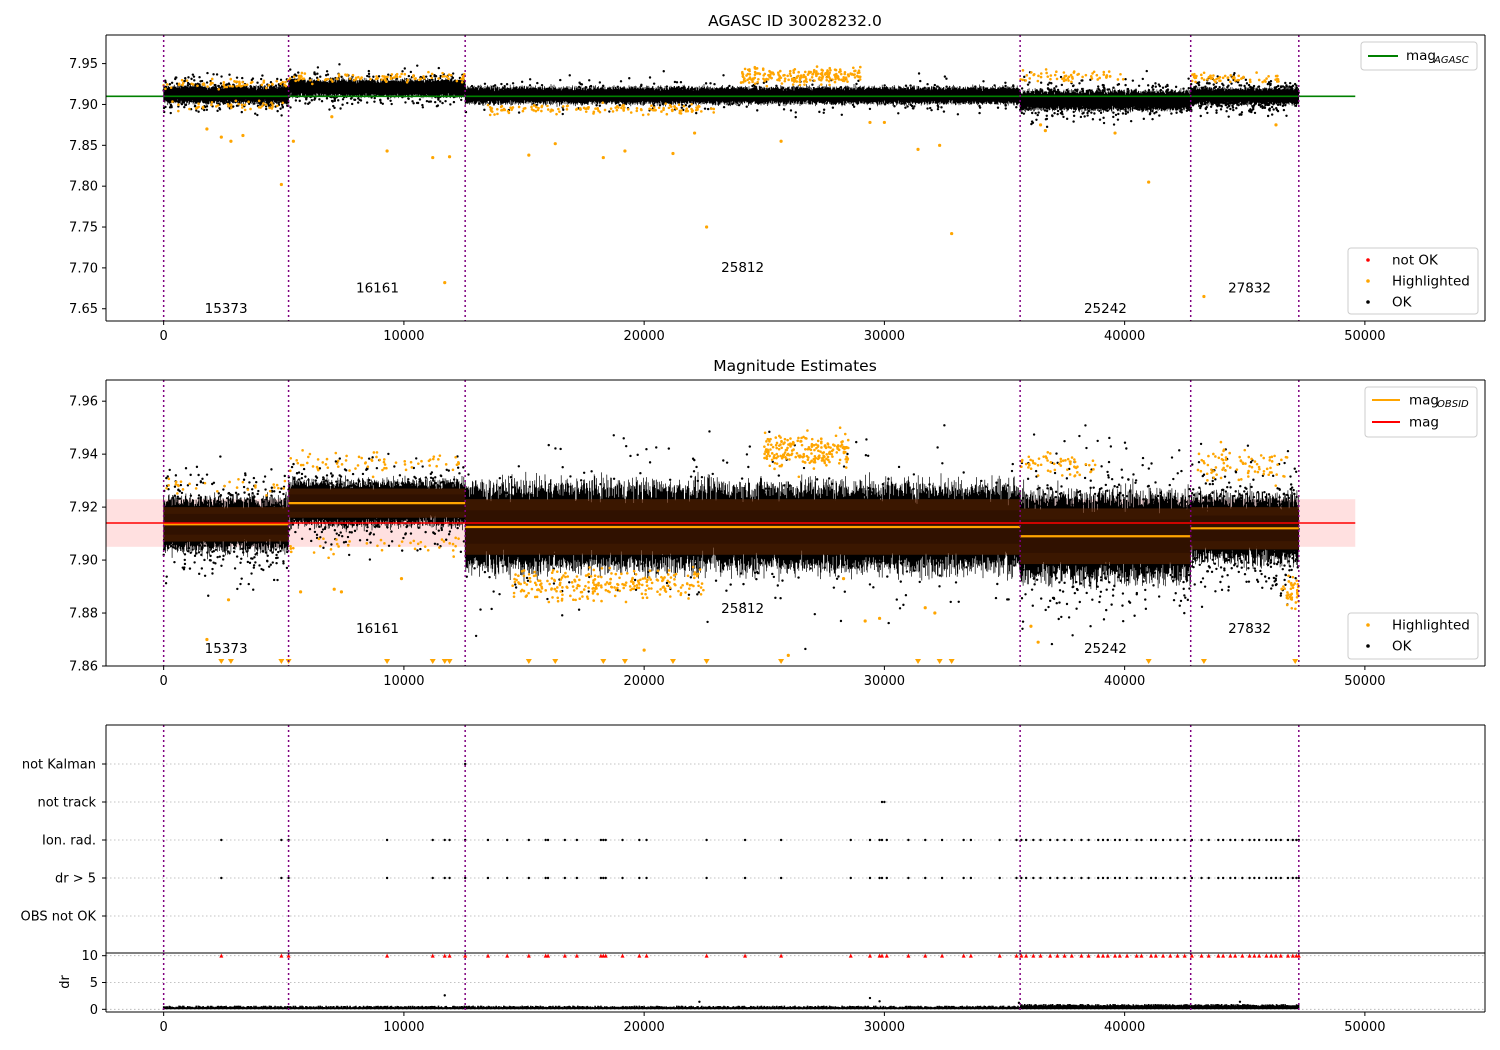 The image size is (1500, 1050). Describe the element at coordinates (694, 133) in the screenshot. I see `panel1-highlighted-outlier` at that location.